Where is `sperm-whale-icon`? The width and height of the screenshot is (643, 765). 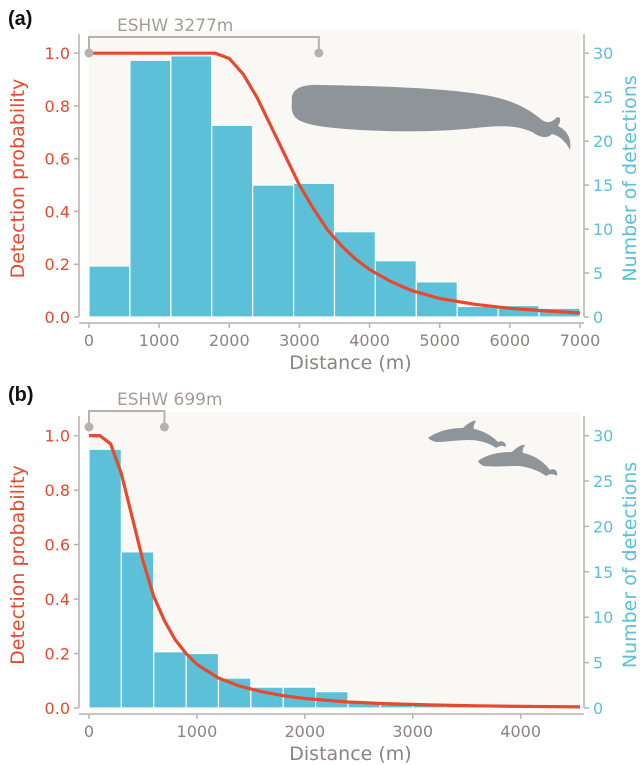
sperm-whale-icon is located at coordinates (431, 117).